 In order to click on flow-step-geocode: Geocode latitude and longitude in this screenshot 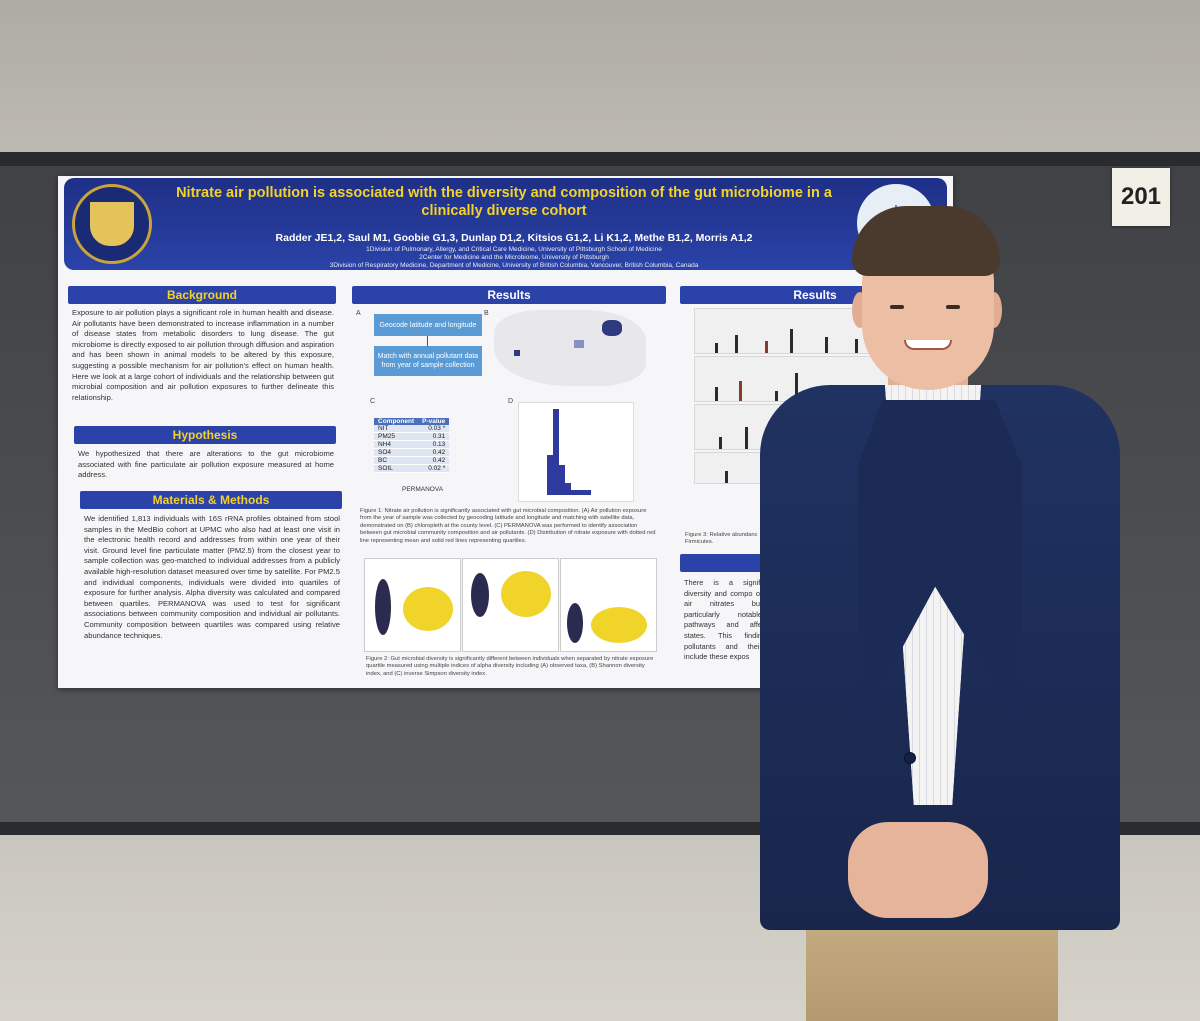, I will do `click(428, 325)`.